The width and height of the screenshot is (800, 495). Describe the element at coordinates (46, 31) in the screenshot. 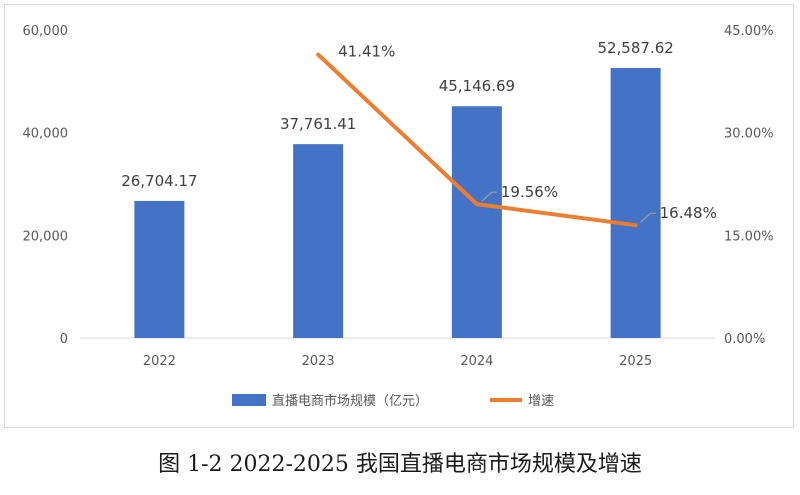

I see `y-left-tick-label: 60,000` at that location.